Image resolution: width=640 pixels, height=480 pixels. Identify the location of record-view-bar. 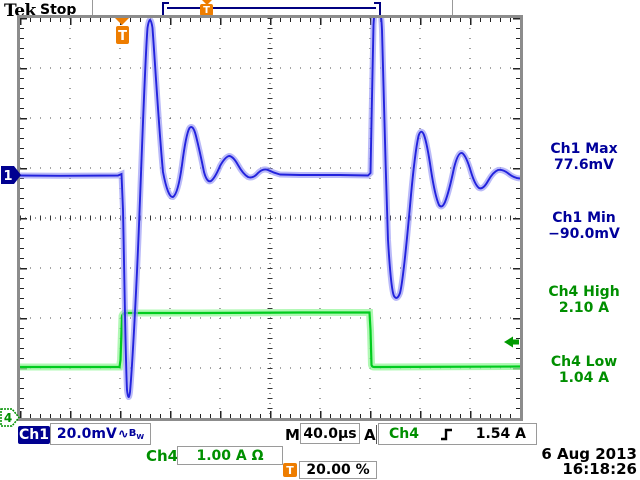
(271, 8).